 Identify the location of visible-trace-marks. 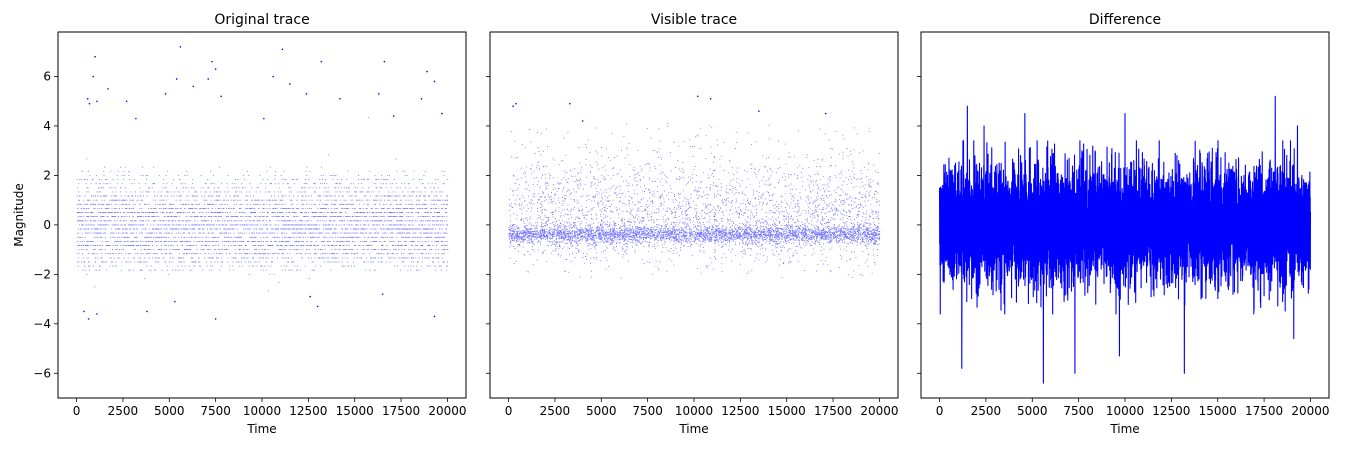
(694, 187).